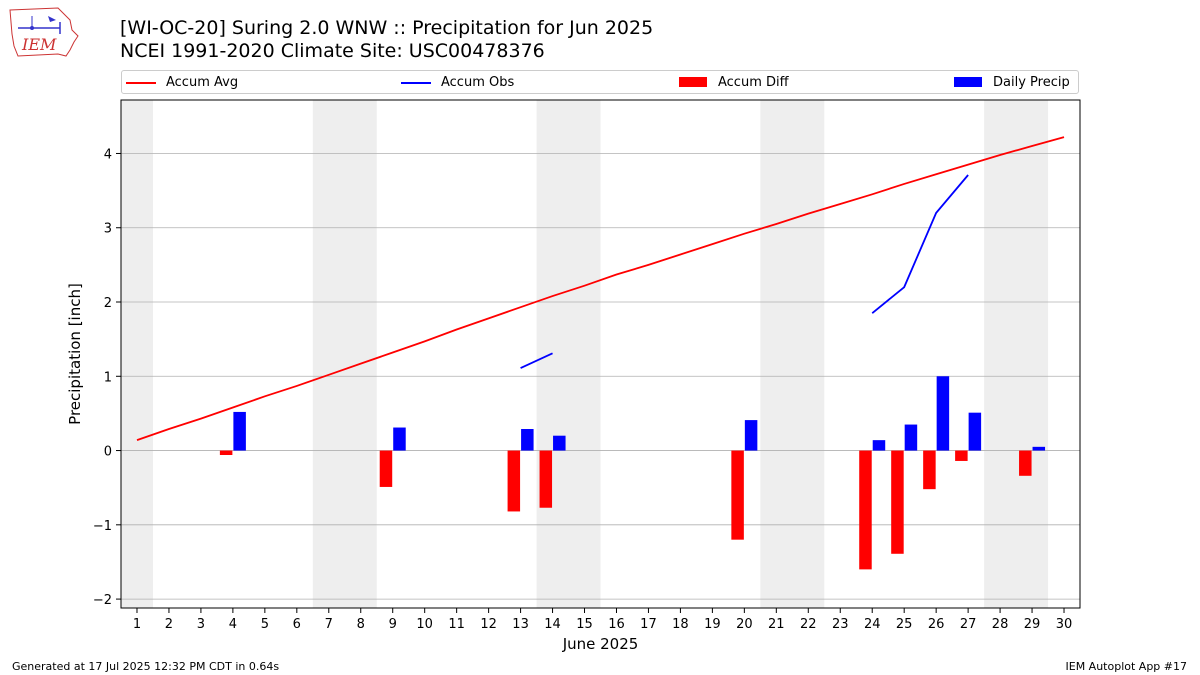 This screenshot has width=1200, height=675. Describe the element at coordinates (108, 303) in the screenshot. I see `ytick-label-2: 2` at that location.